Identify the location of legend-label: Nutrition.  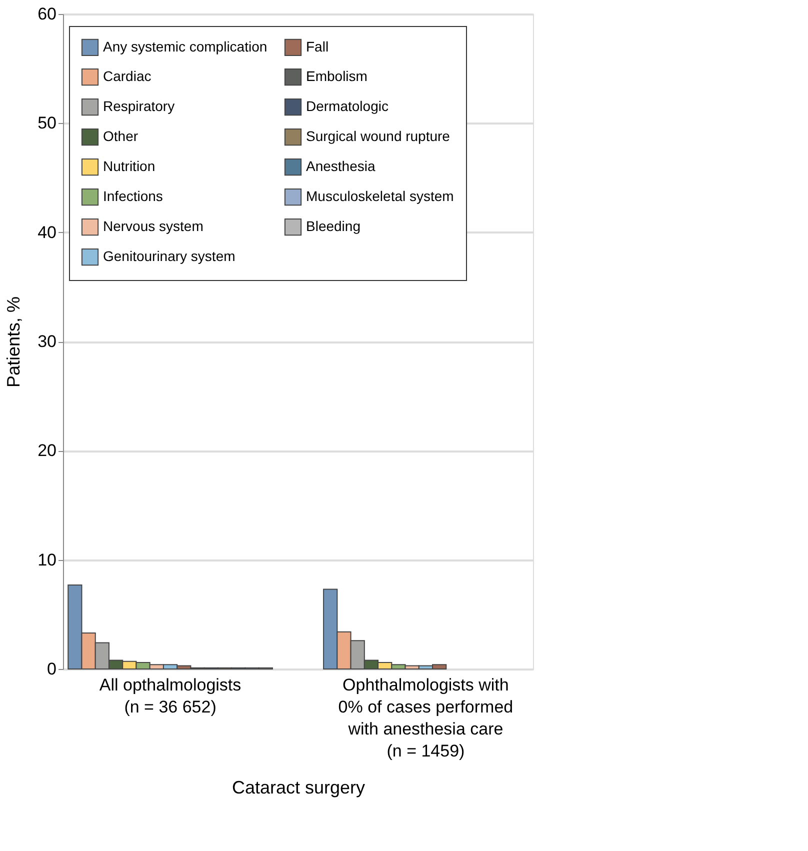
(129, 166).